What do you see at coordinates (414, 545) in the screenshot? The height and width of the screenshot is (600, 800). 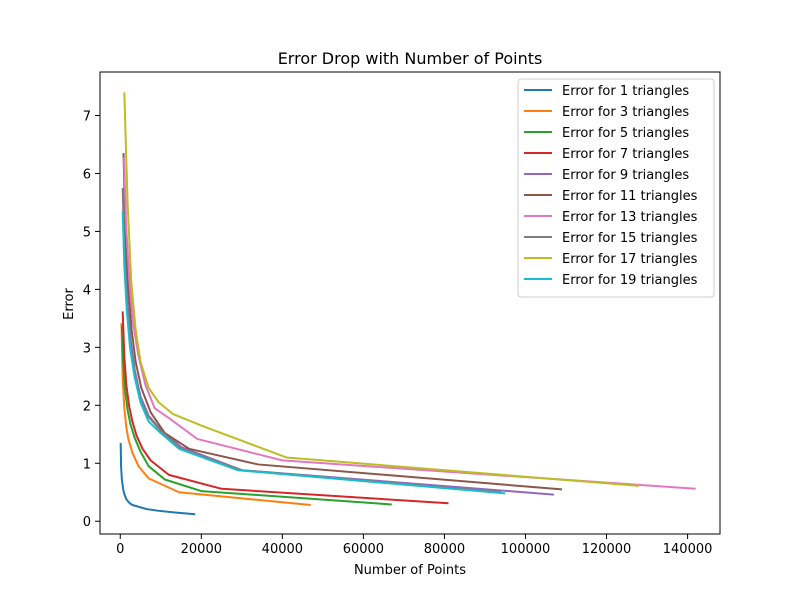 I see `x-axis: 0 20000 40000 60000 80000 100000 120000 140000` at bounding box center [414, 545].